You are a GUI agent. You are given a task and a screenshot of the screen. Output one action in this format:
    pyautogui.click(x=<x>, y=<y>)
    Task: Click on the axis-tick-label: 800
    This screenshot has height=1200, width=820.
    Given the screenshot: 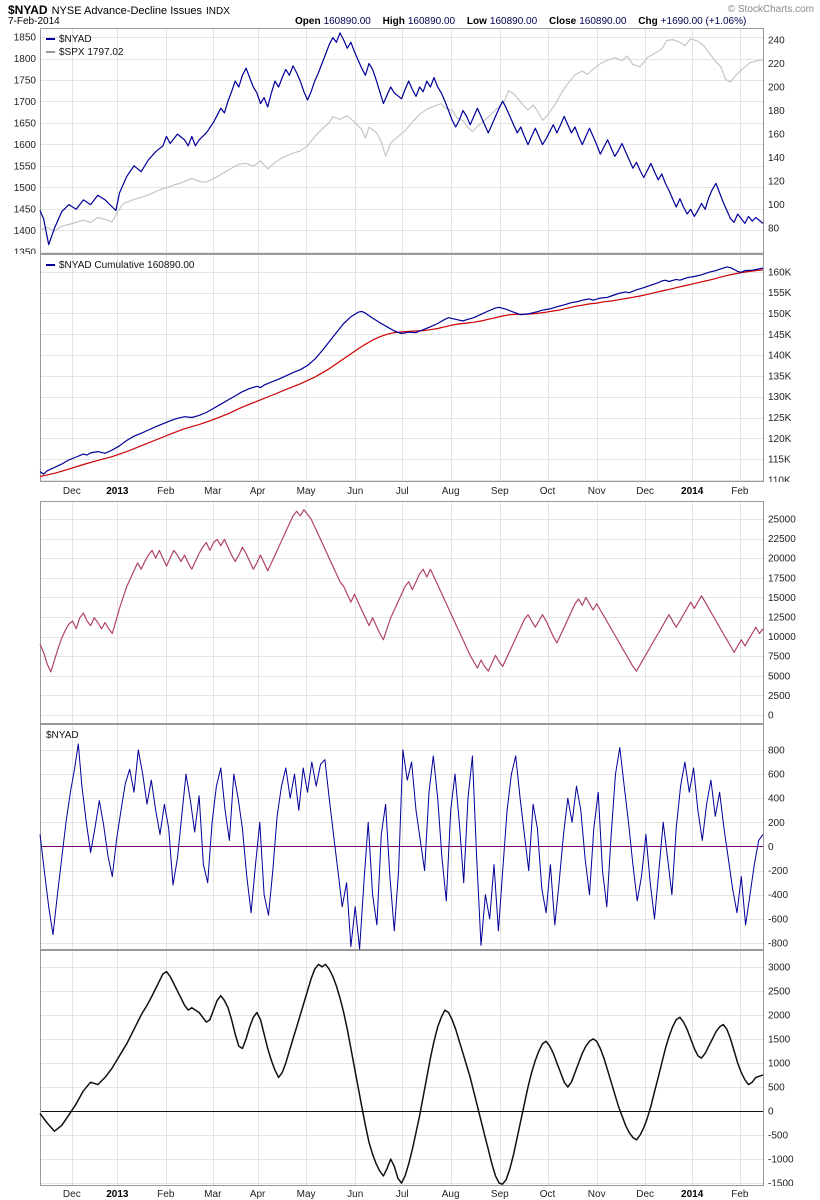 What is the action you would take?
    pyautogui.click(x=776, y=750)
    